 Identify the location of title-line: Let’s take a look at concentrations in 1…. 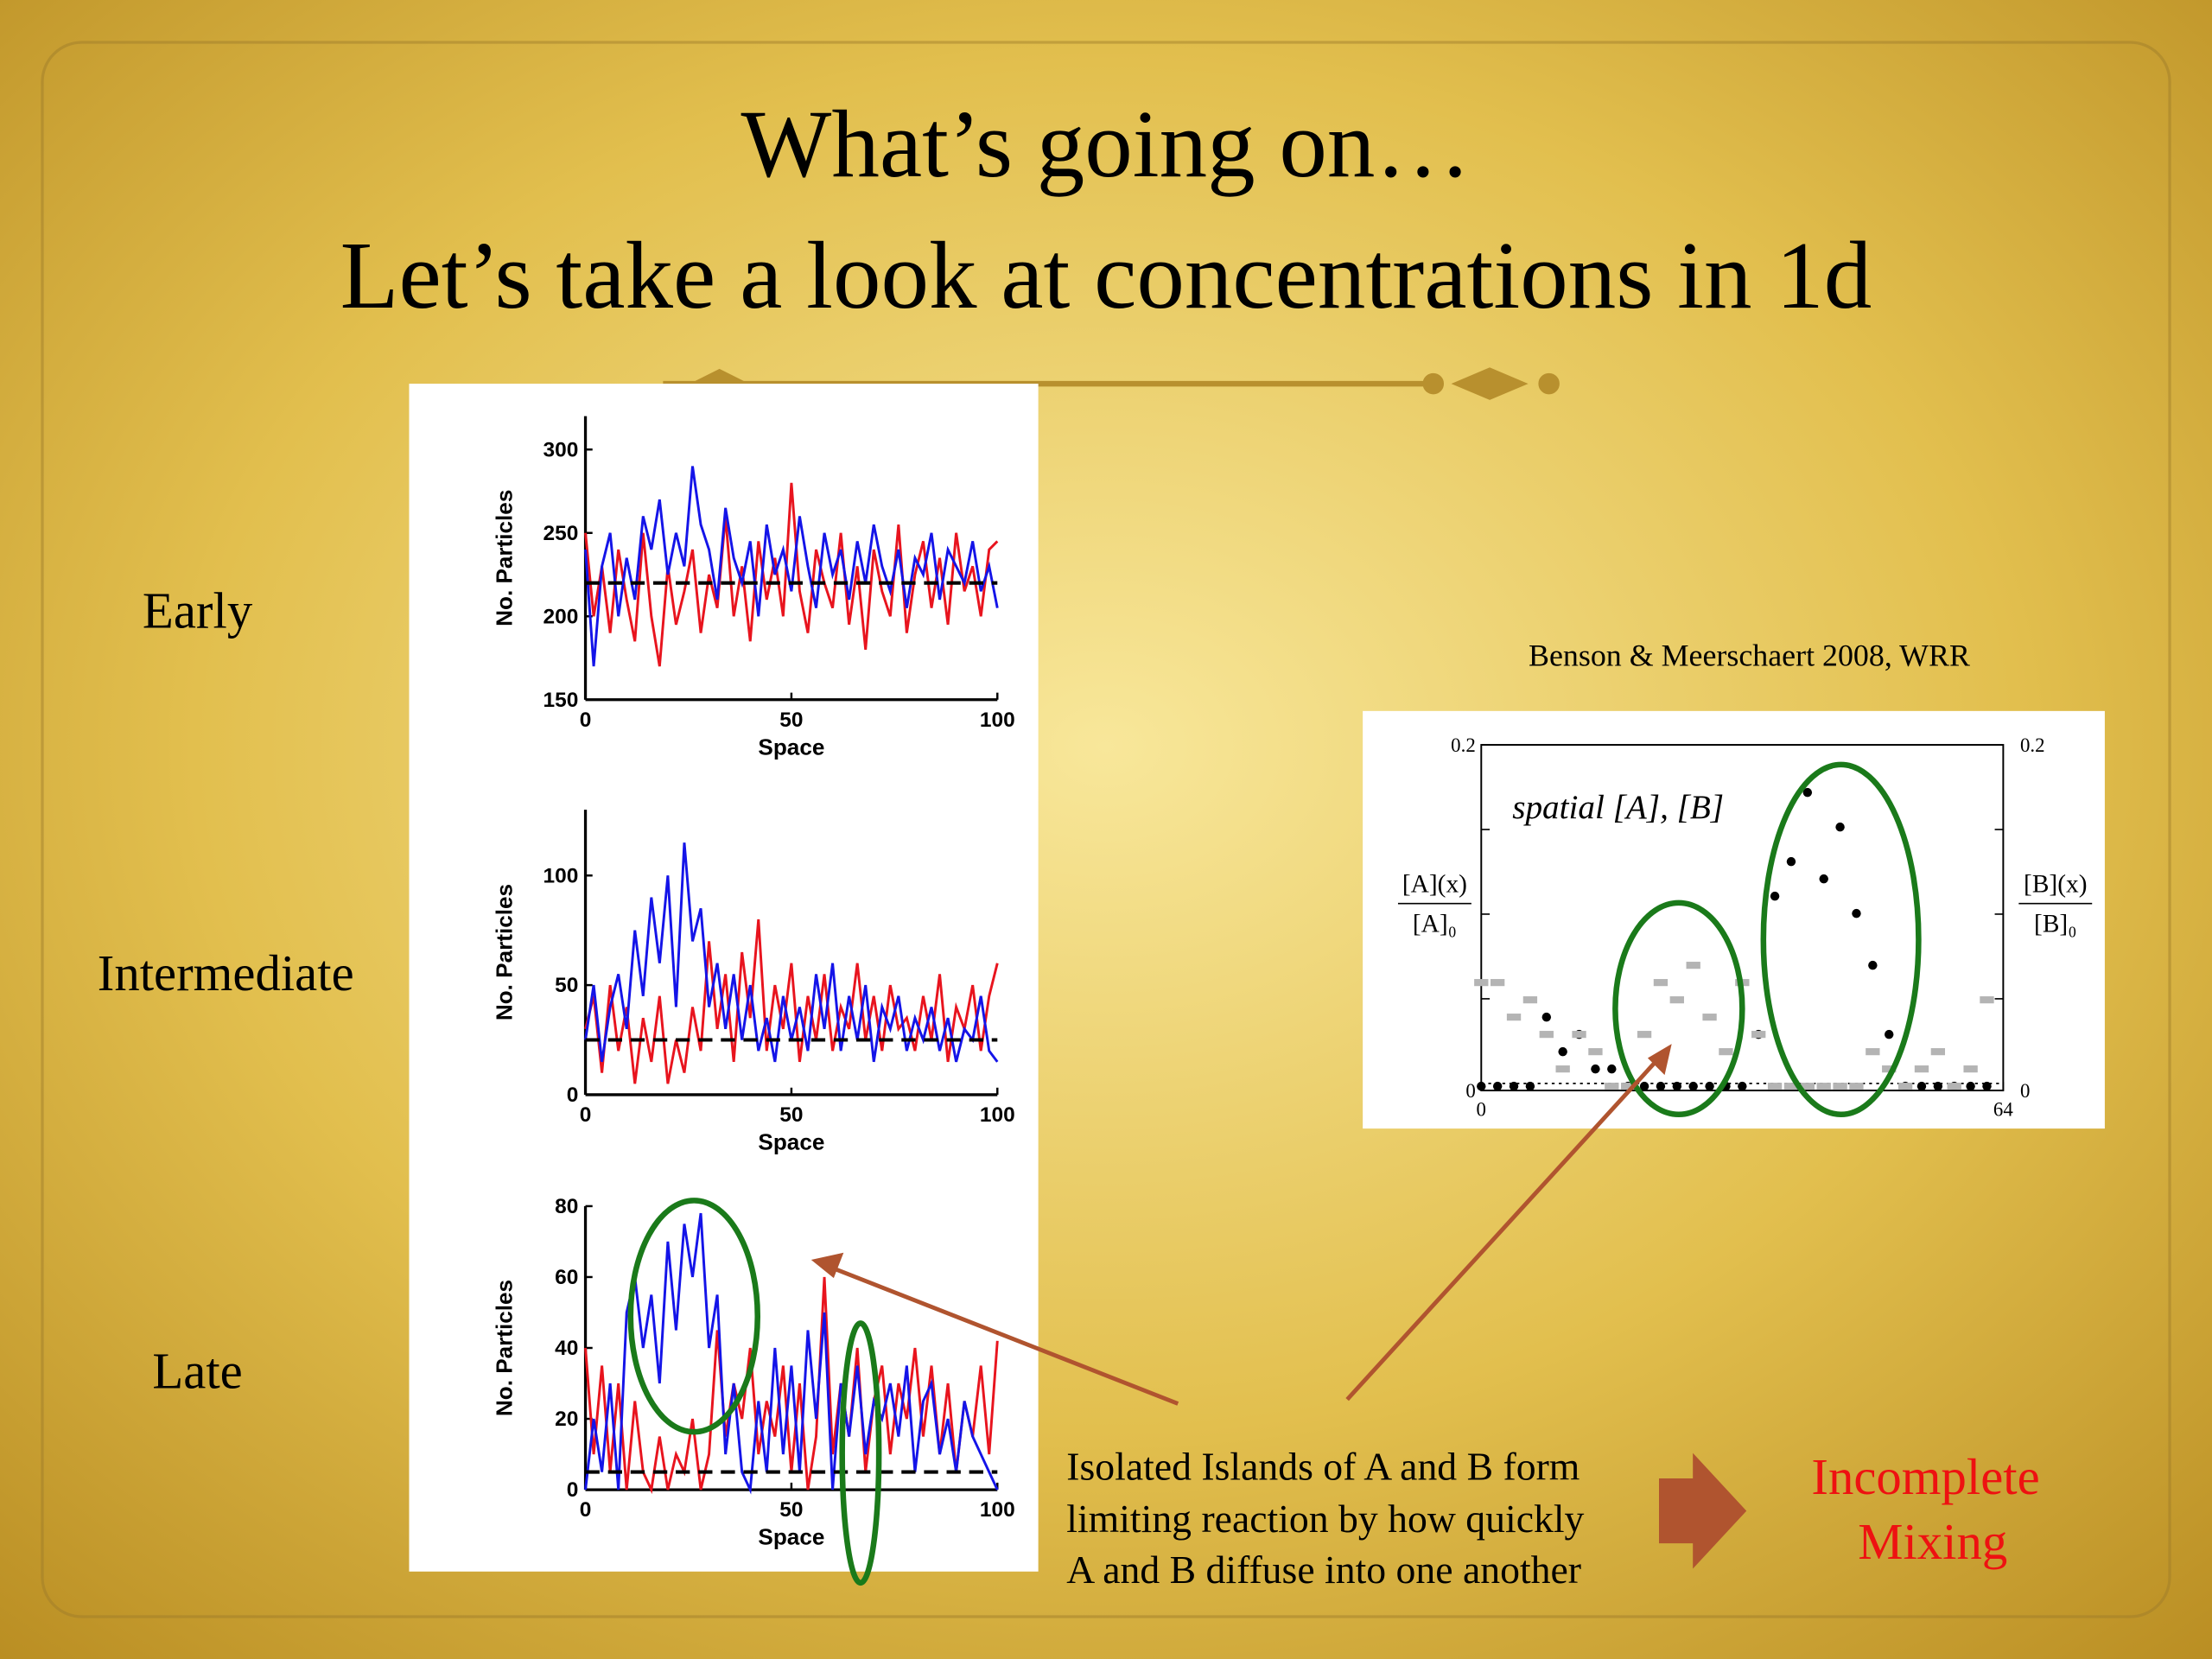
(1106, 276).